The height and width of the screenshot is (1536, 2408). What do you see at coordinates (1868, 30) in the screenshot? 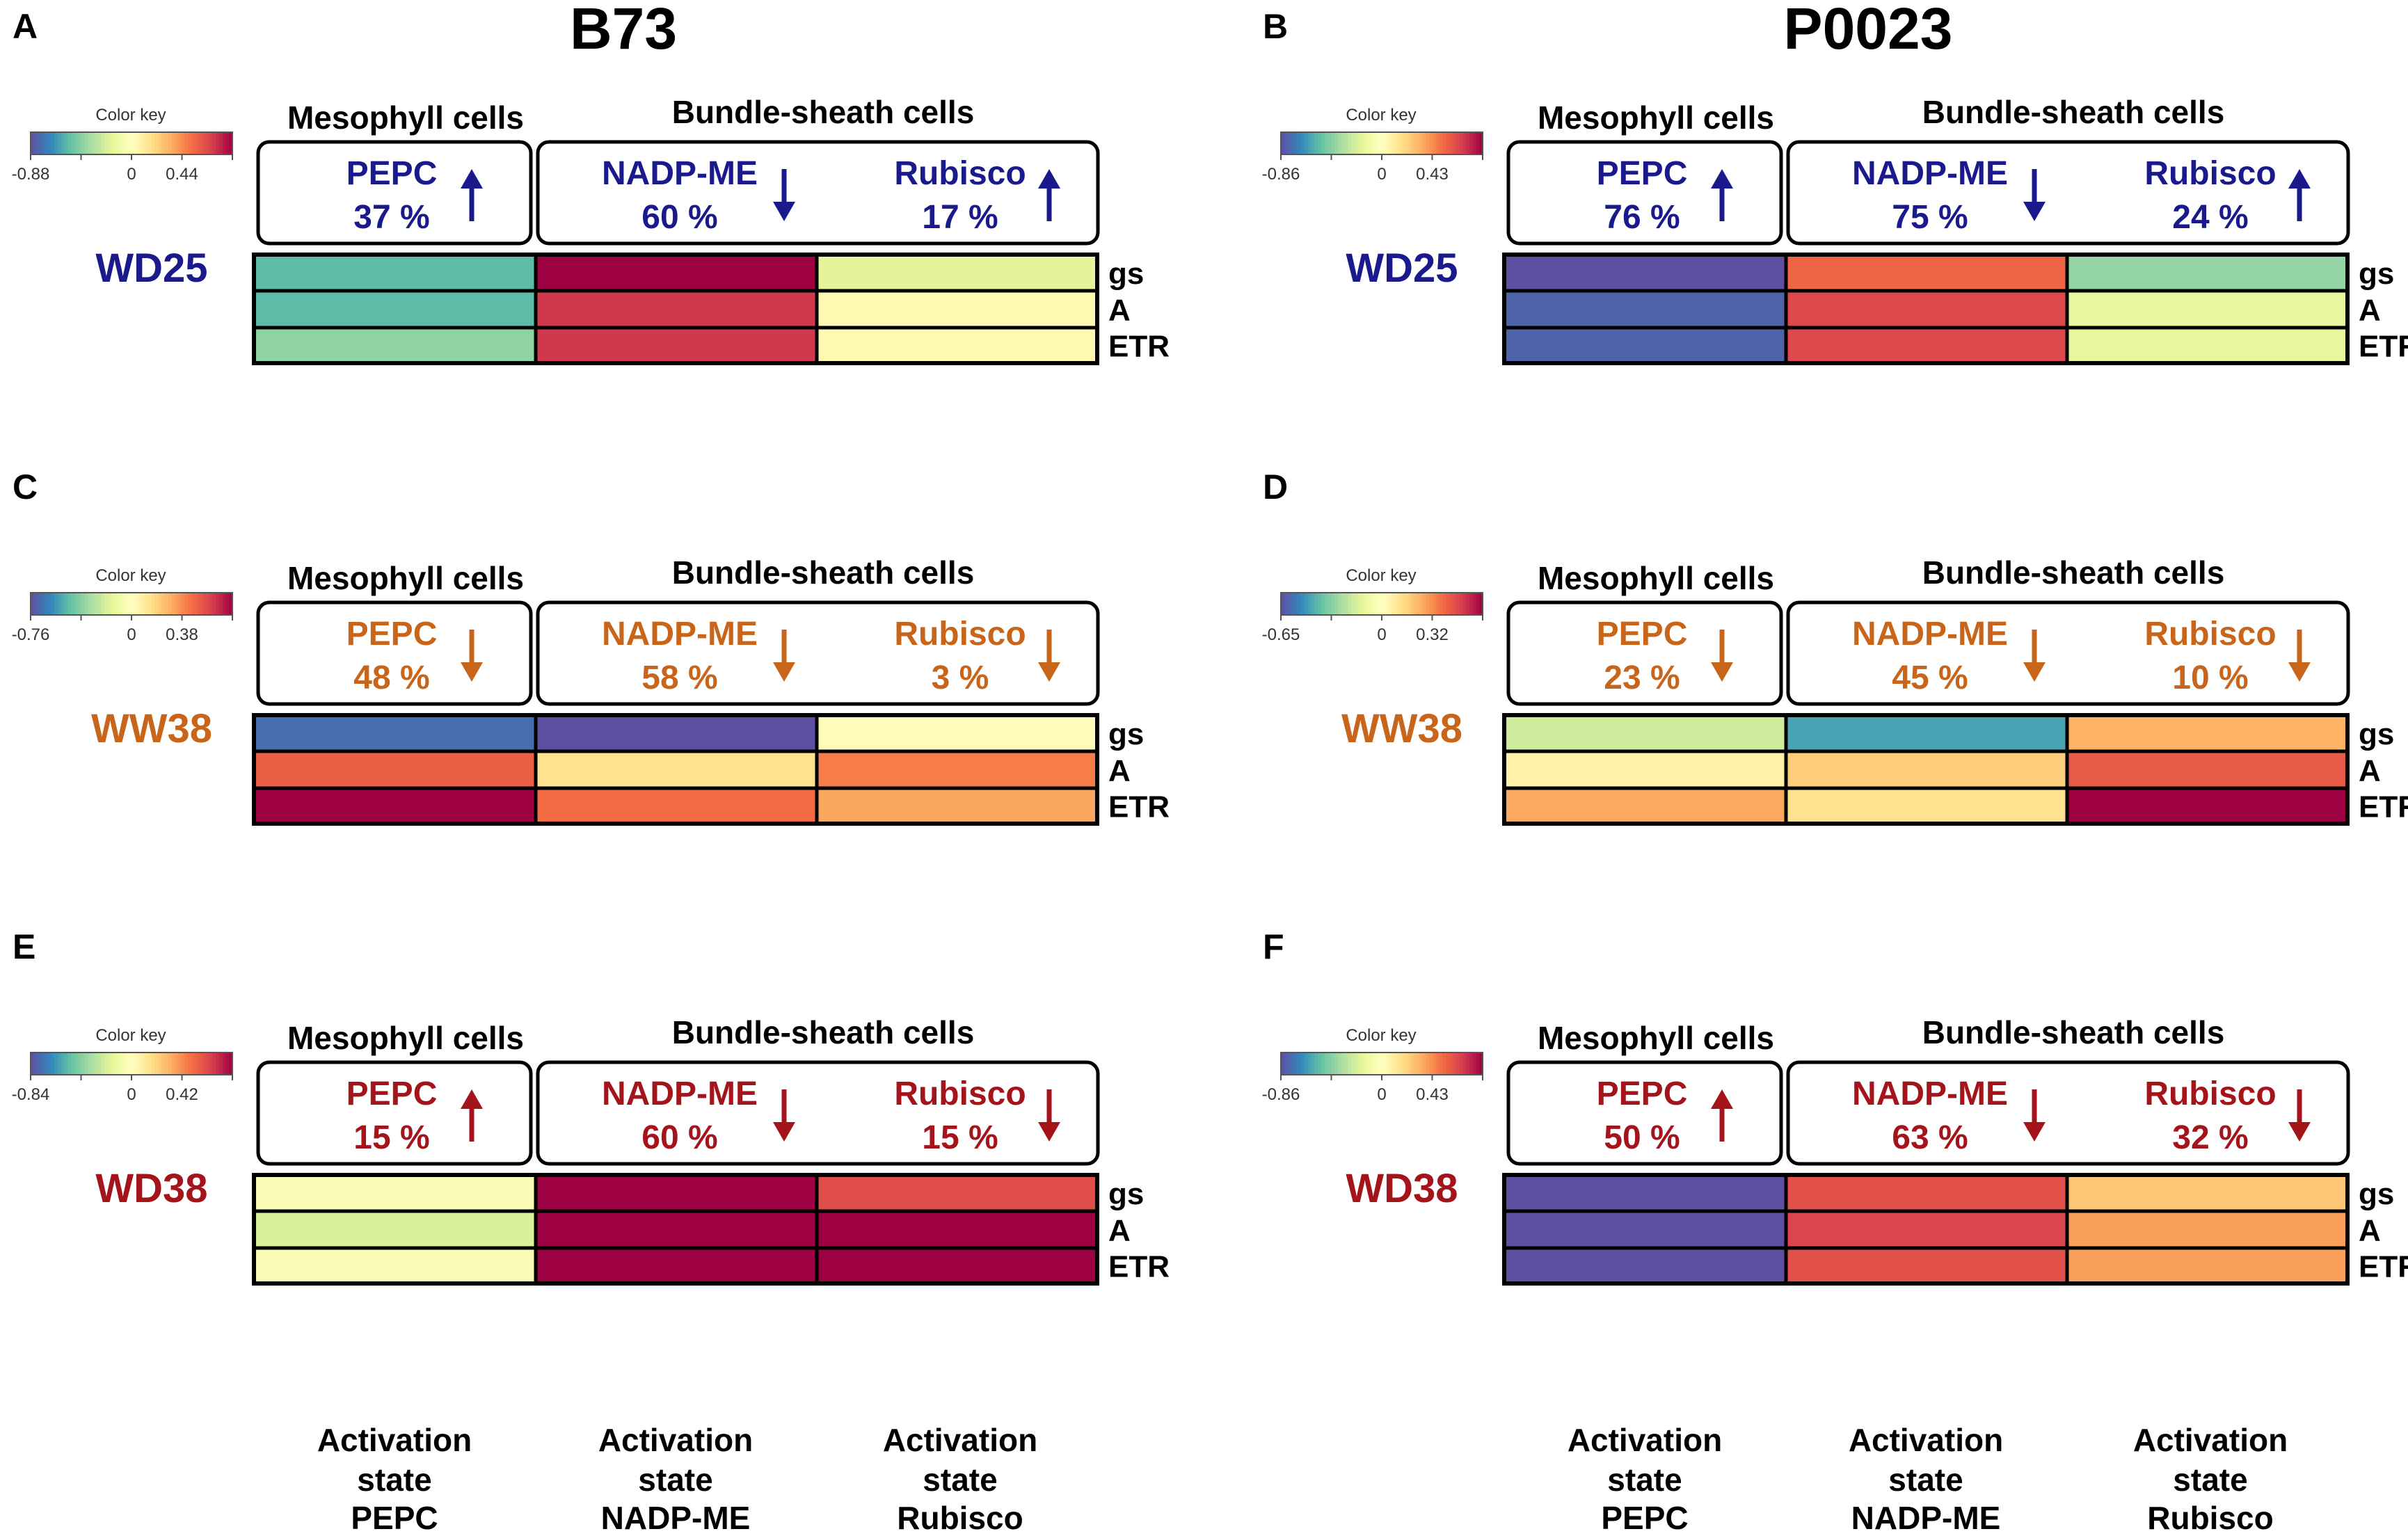
I see `column-title-p0023: P0023` at bounding box center [1868, 30].